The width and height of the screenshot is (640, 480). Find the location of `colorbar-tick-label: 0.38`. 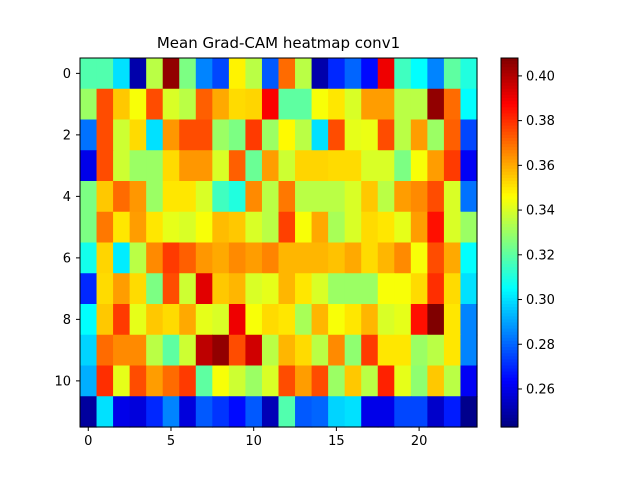

colorbar-tick-label: 0.38 is located at coordinates (540, 121).